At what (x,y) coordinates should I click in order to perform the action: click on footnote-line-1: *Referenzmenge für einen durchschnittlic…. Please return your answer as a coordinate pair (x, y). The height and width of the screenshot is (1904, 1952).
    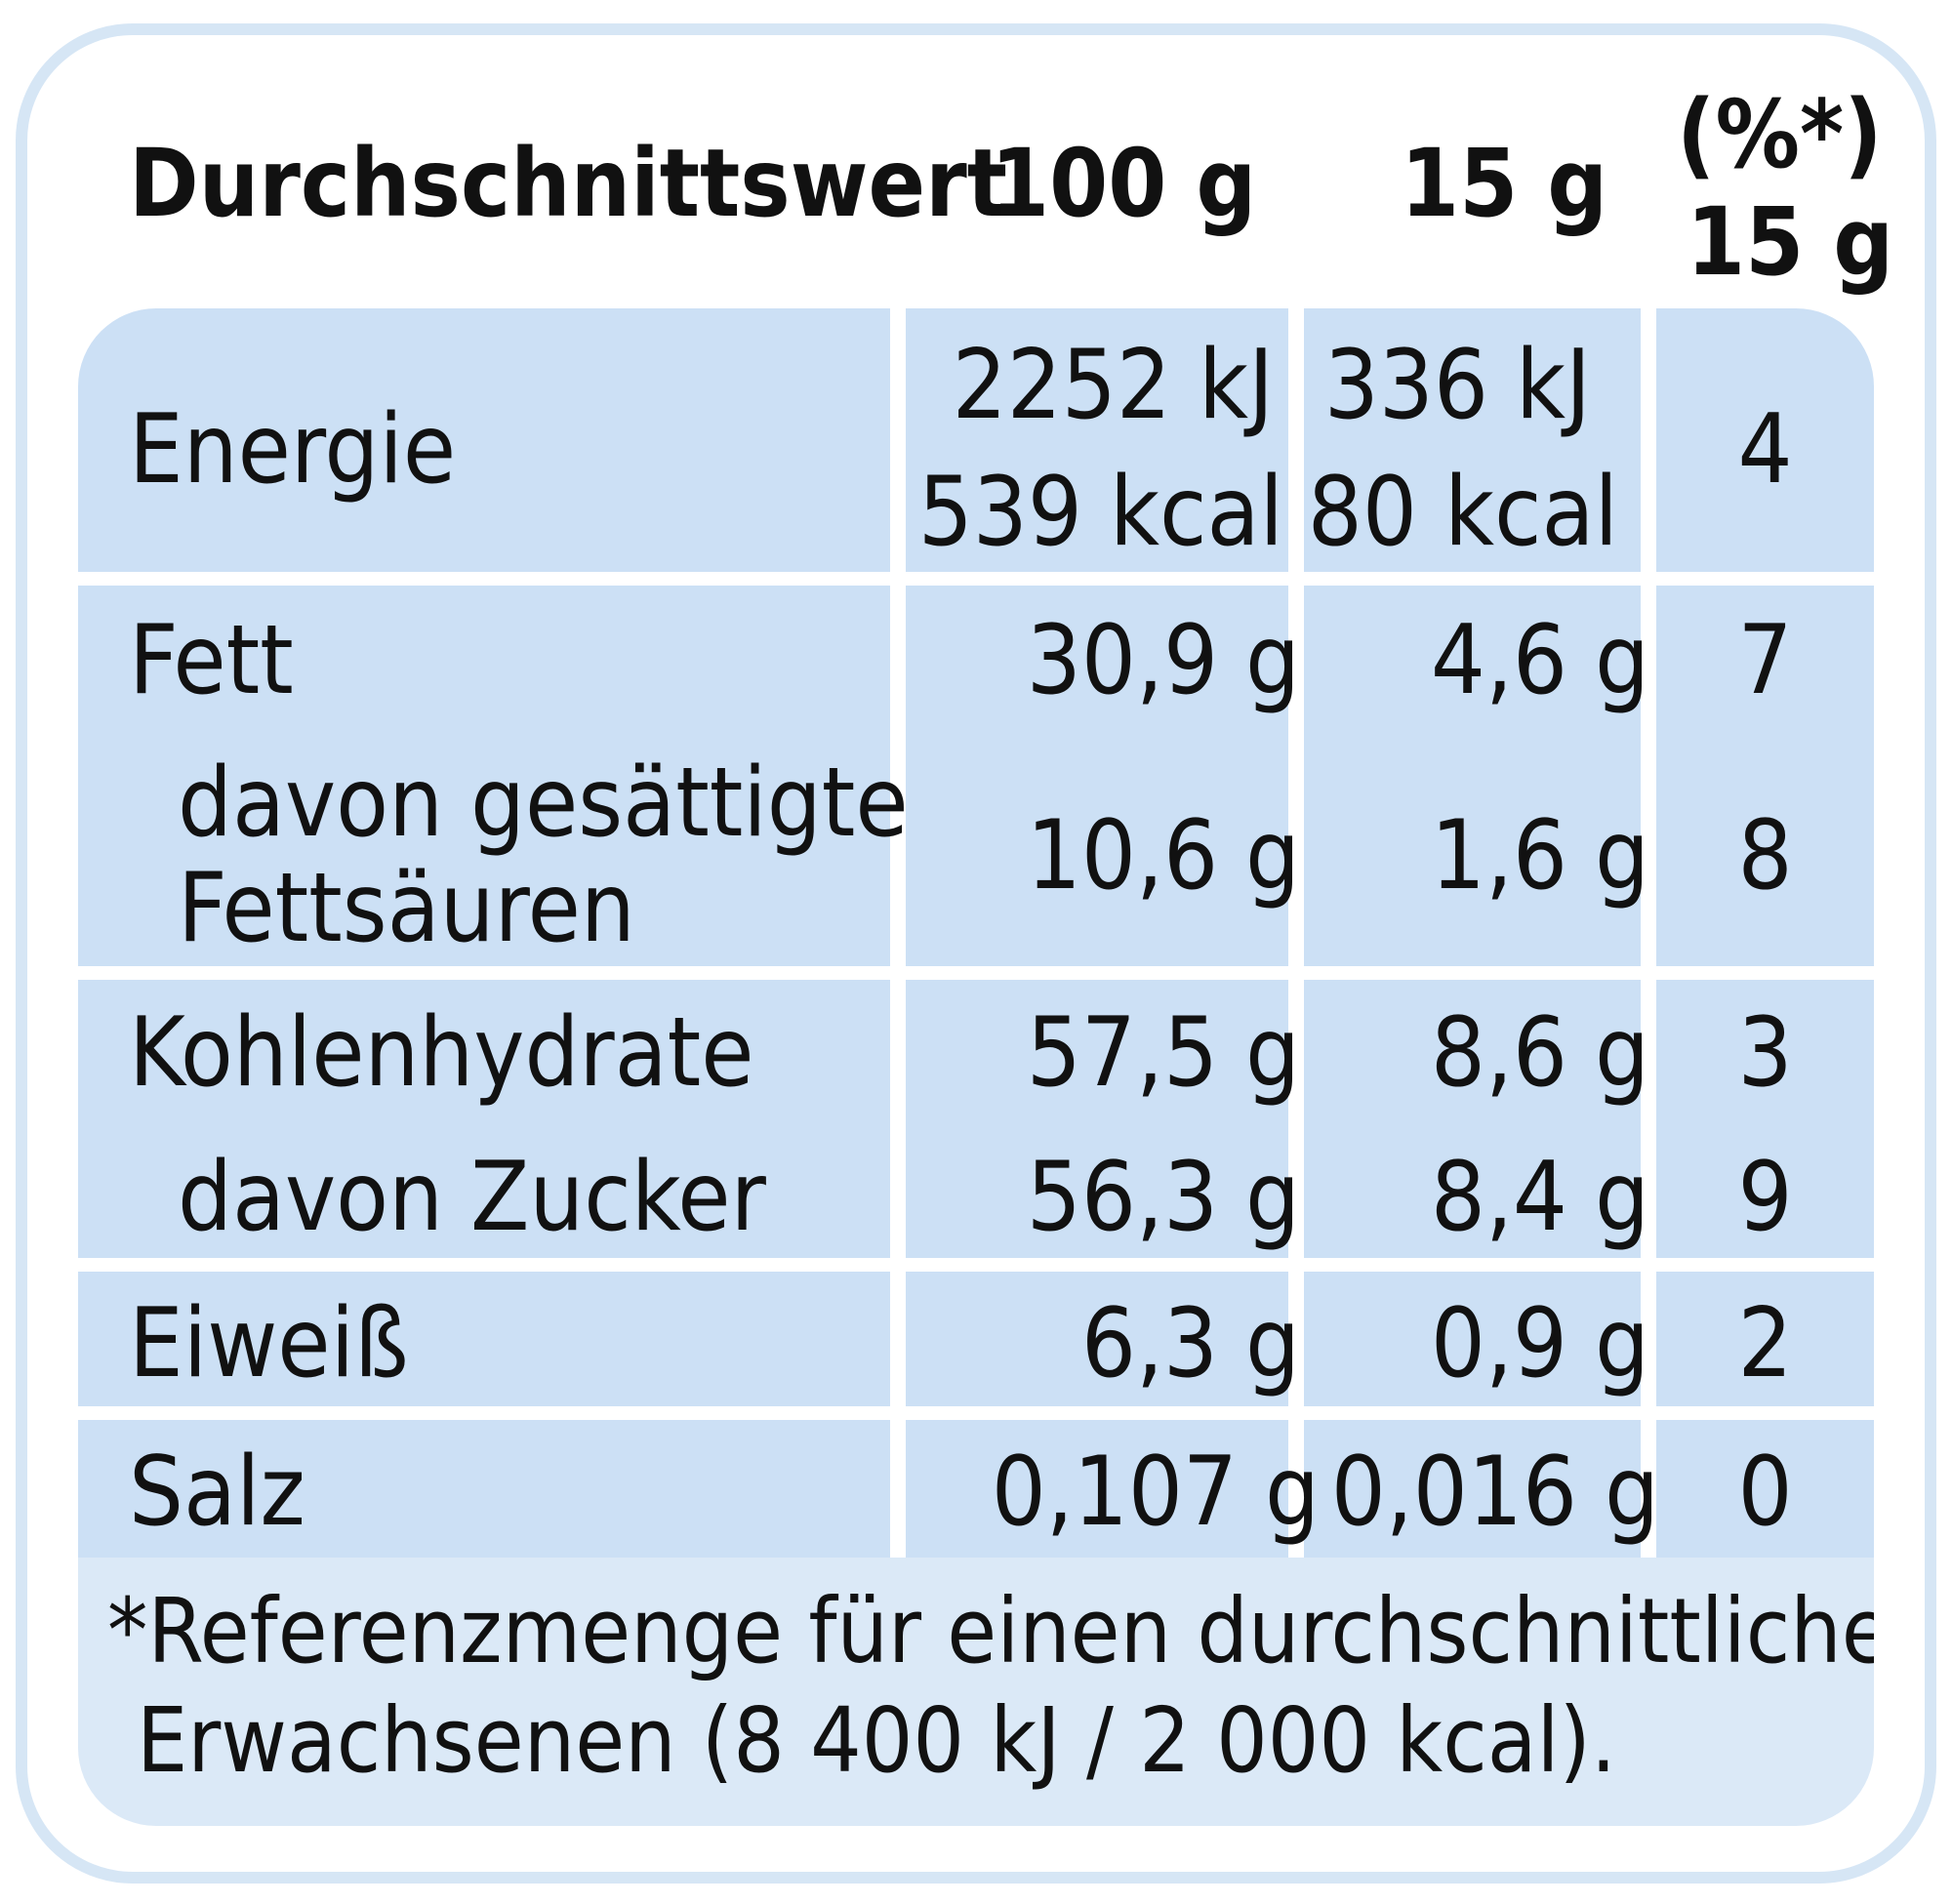
    Looking at the image, I should click on (990, 1631).